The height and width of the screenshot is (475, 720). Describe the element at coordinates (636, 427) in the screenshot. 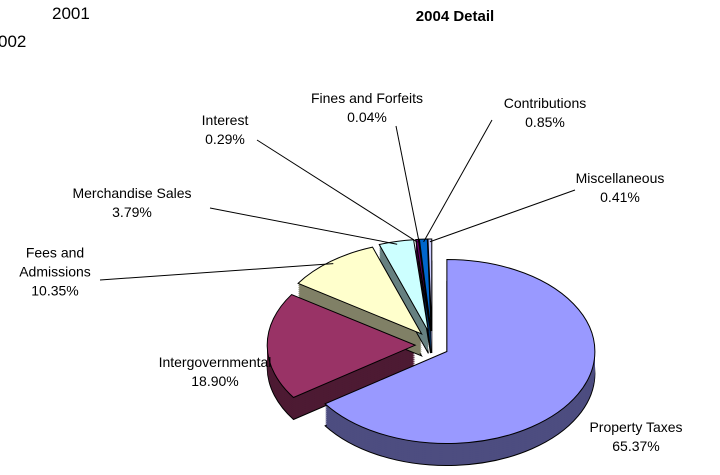

I see `slice-name: Property Taxes` at that location.